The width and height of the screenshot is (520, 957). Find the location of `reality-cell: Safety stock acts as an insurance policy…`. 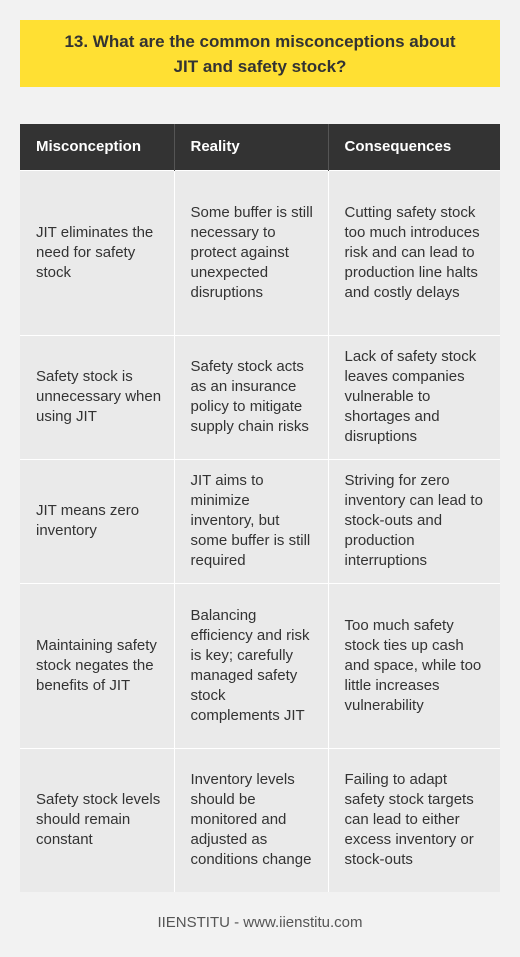

reality-cell: Safety stock acts as an insurance policy… is located at coordinates (250, 396).